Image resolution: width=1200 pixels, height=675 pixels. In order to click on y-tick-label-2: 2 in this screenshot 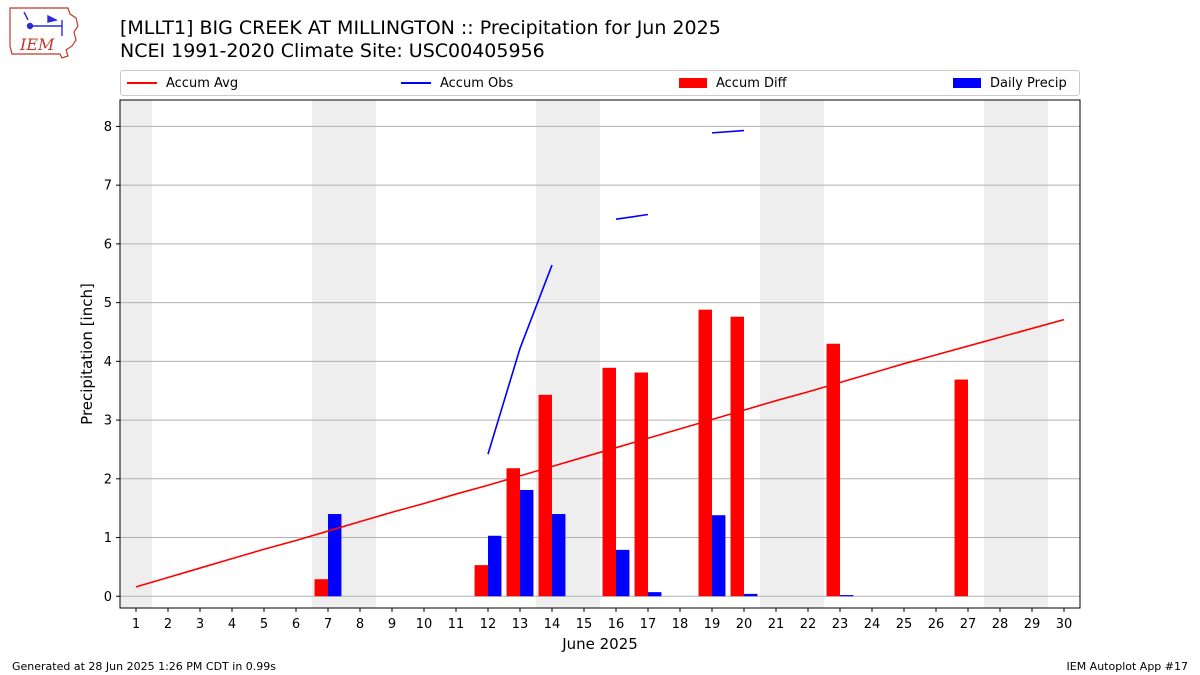, I will do `click(108, 479)`.